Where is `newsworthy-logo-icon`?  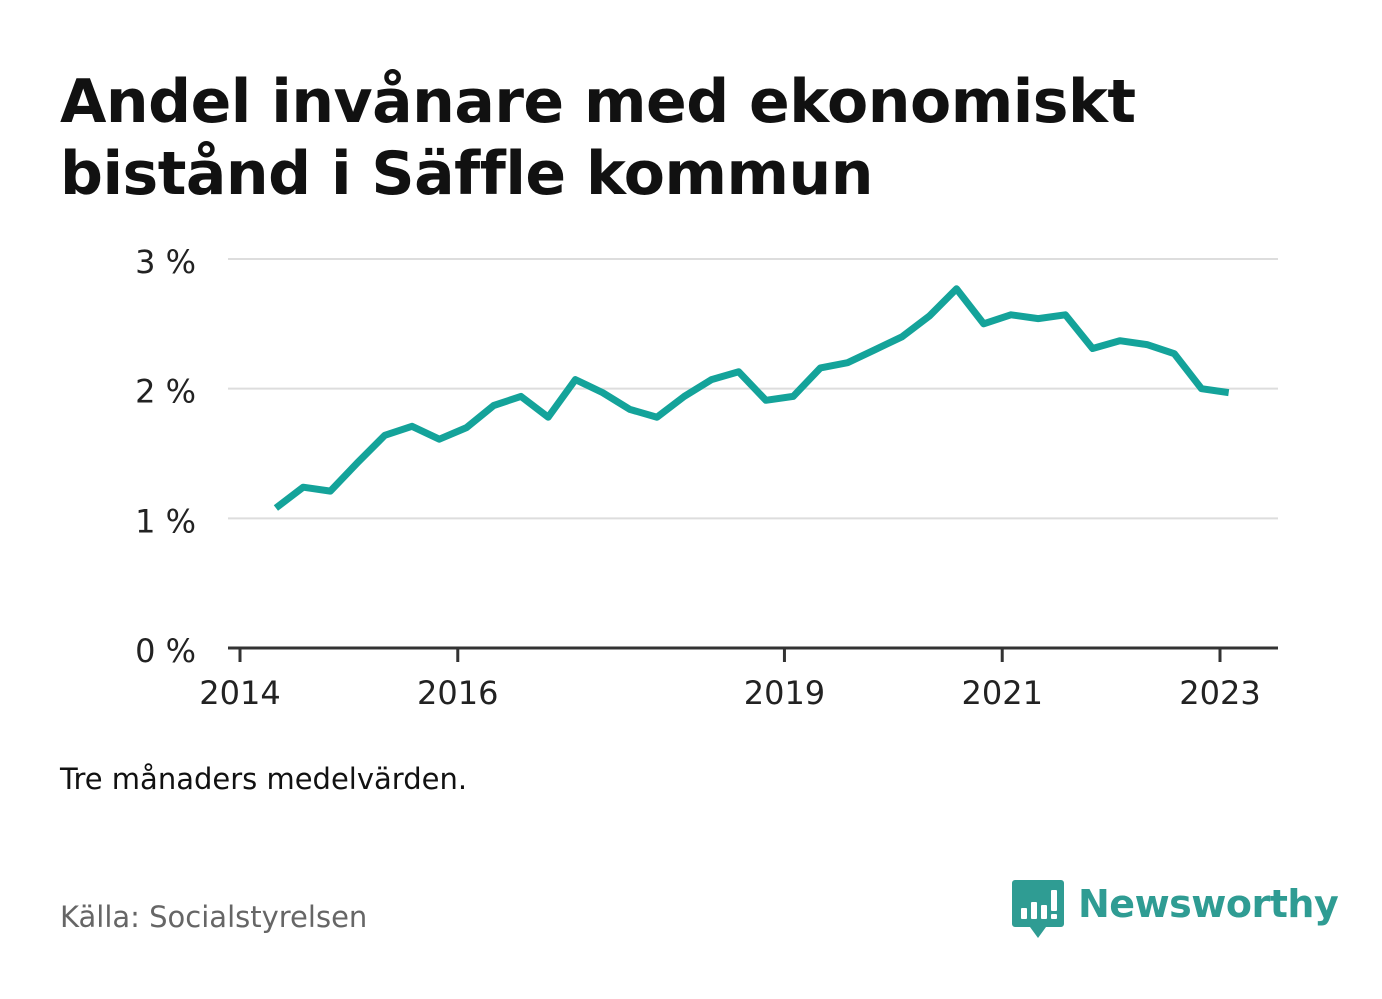
newsworthy-logo-icon is located at coordinates (1038, 909).